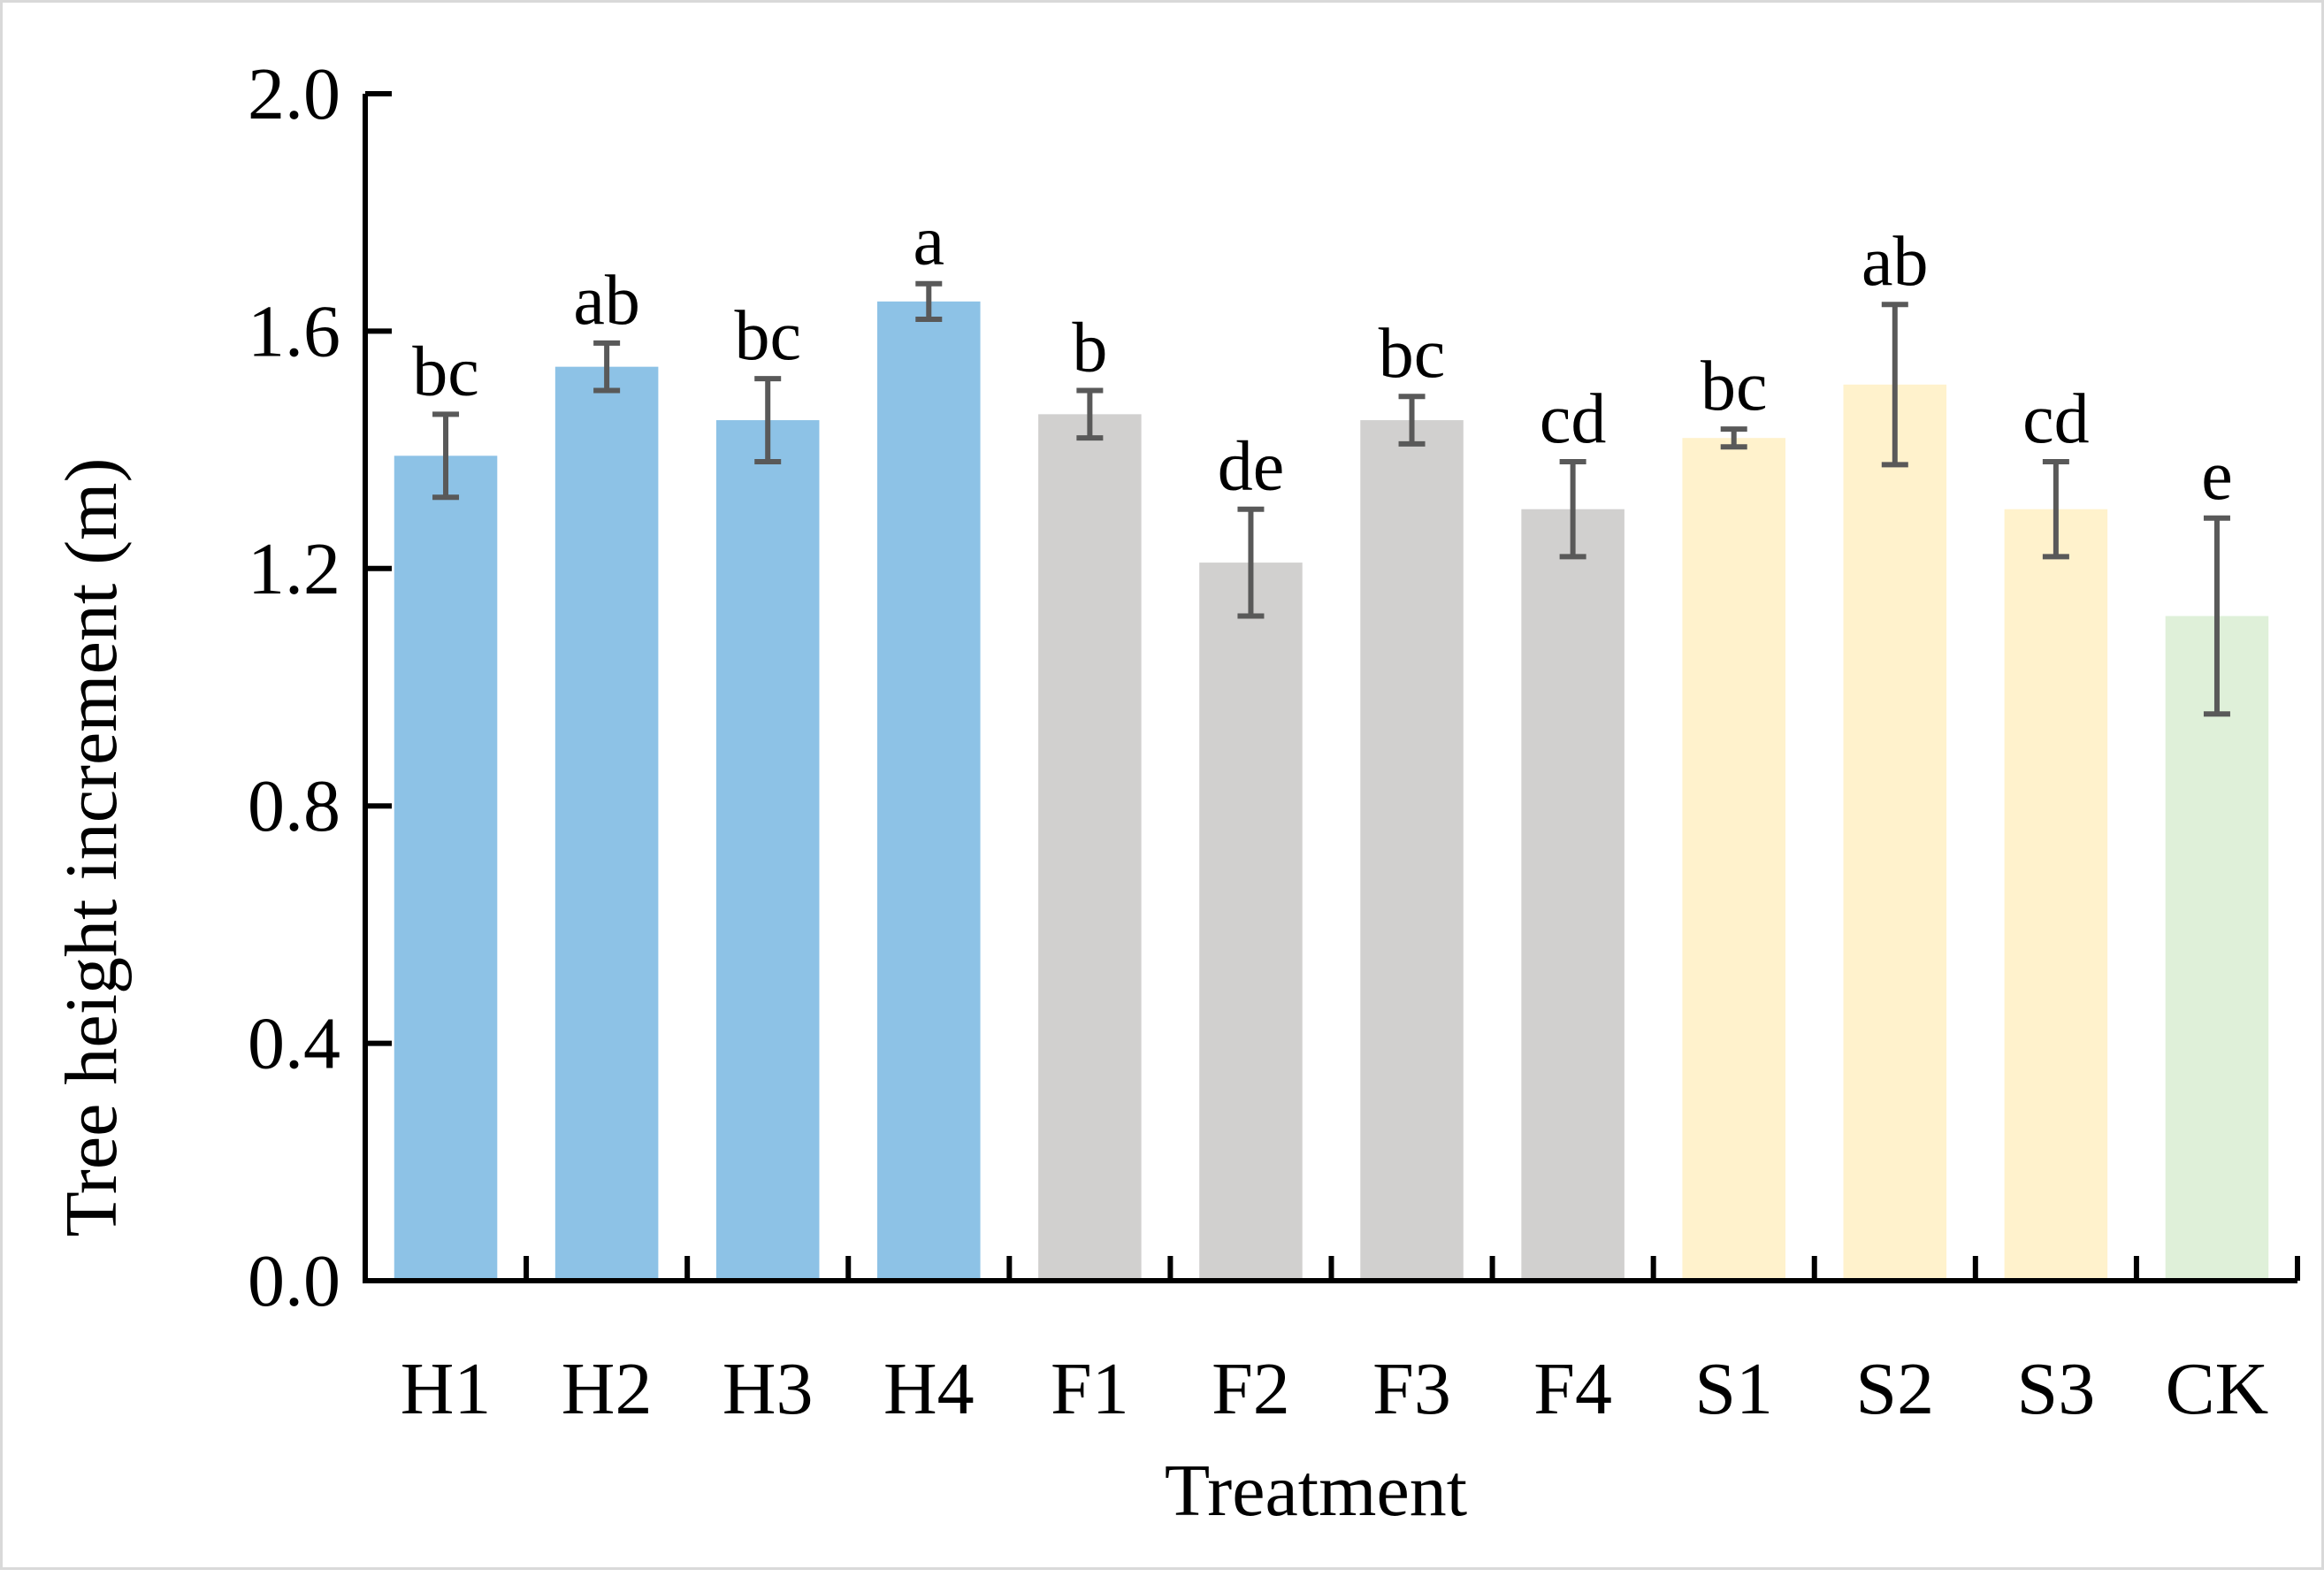 The width and height of the screenshot is (2324, 1577). Describe the element at coordinates (1411, 1389) in the screenshot. I see `x-tick-label-f3: F3` at that location.